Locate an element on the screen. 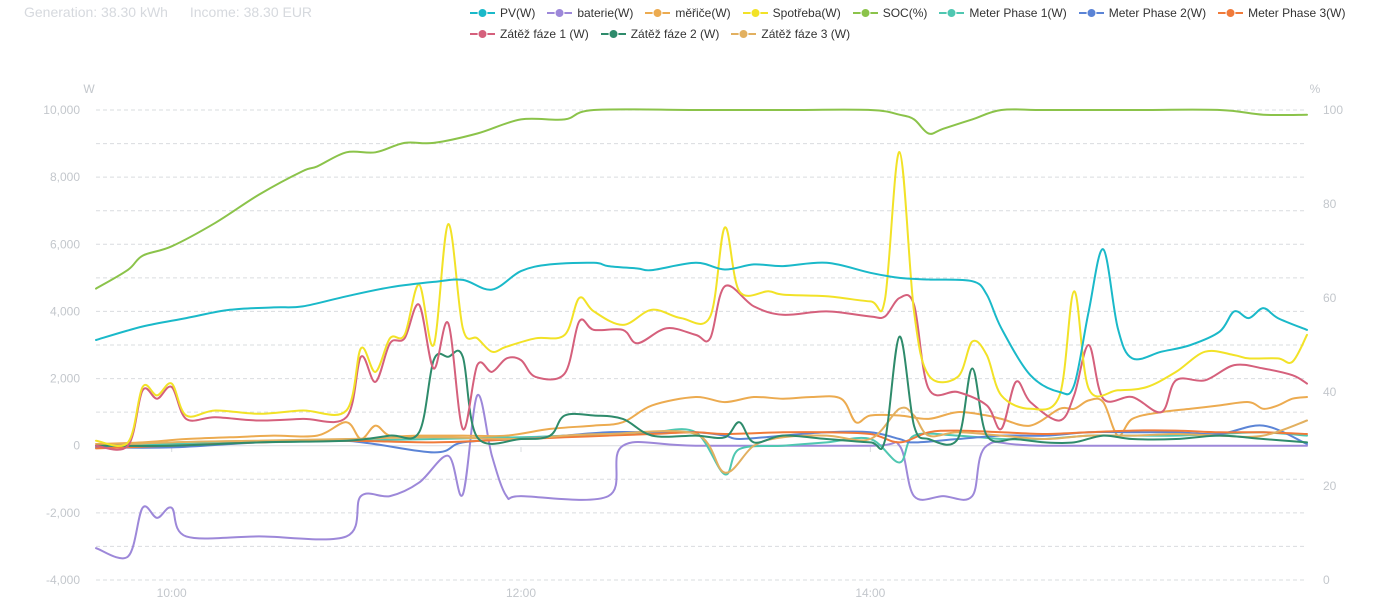 This screenshot has height=613, width=1380. legend-label: měřiče(W) is located at coordinates (703, 12).